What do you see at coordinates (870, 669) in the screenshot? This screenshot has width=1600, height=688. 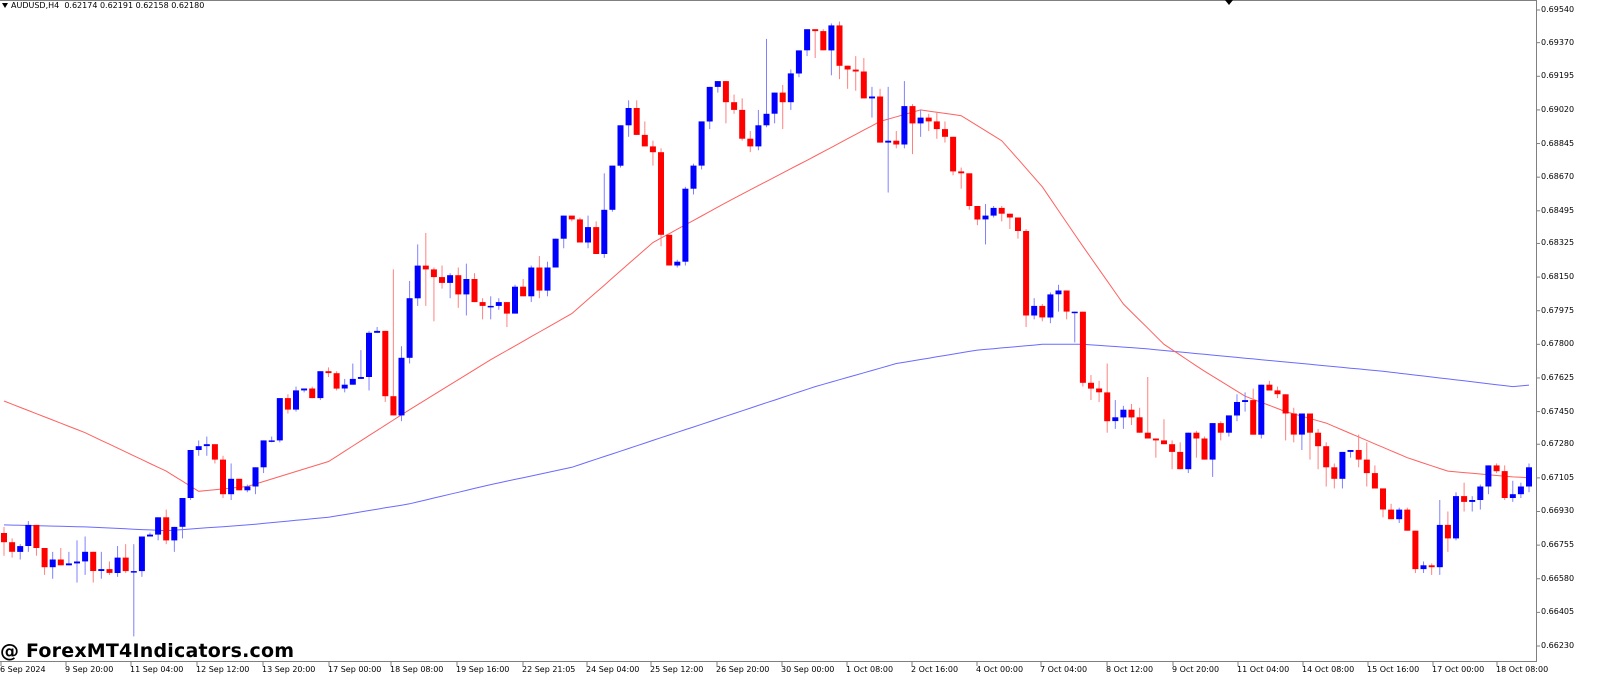 I see `time-tick-label: 1 Oct 08:00` at bounding box center [870, 669].